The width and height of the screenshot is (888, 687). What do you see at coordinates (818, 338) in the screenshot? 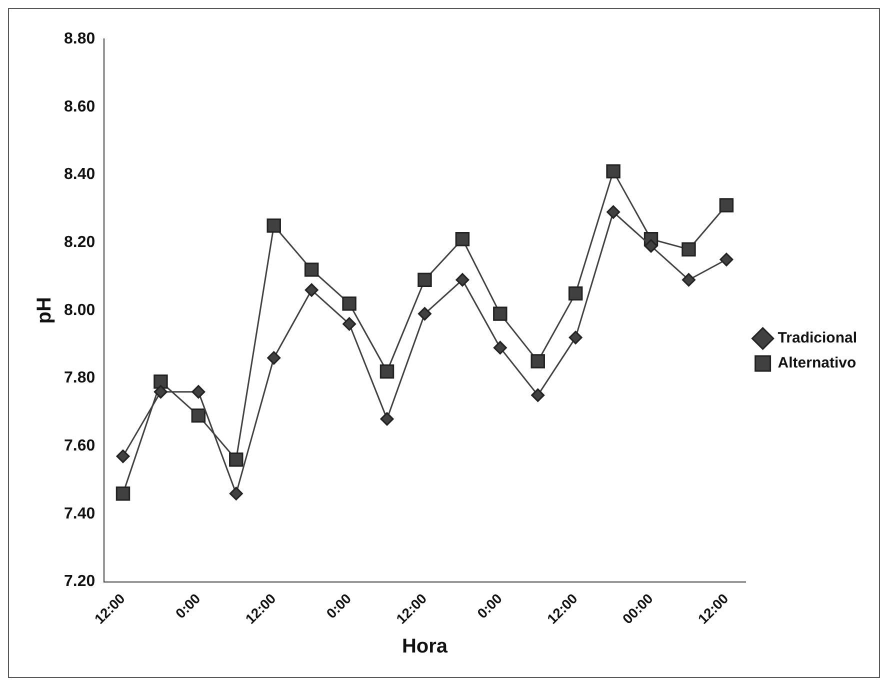
I see `legend-label: Tradicional` at bounding box center [818, 338].